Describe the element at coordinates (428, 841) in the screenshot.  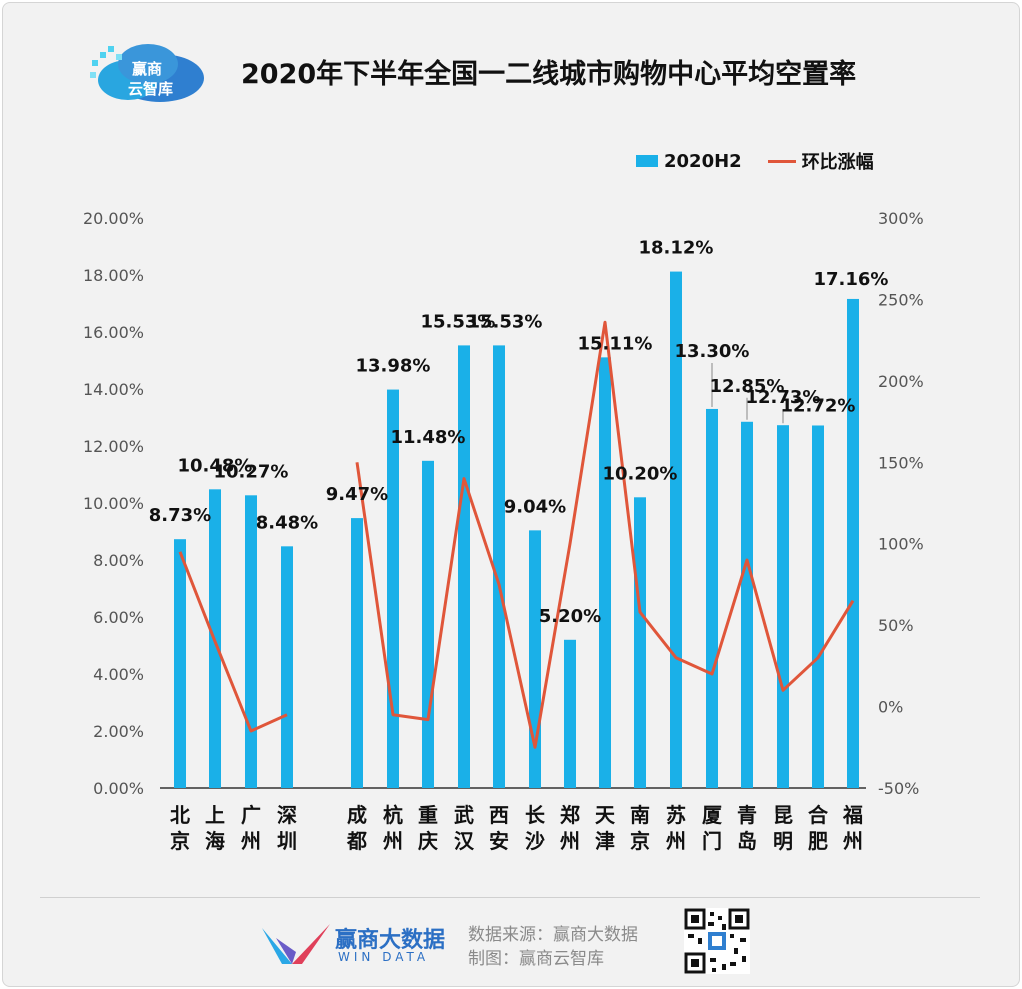
I see `x-tick-label-重庆: 庆` at that location.